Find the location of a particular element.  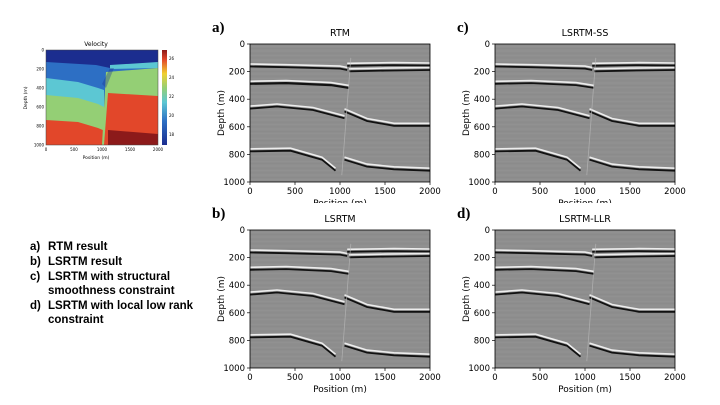

velocity-colorbar-ticks: 2600 2400 2200 2000 1800 is located at coordinates (174, 96).